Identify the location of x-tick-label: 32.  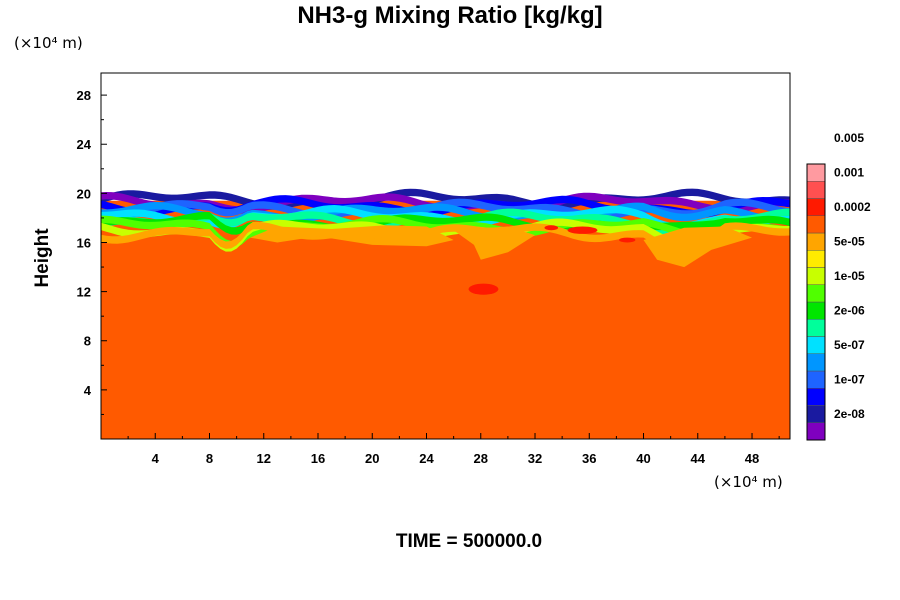
(535, 458).